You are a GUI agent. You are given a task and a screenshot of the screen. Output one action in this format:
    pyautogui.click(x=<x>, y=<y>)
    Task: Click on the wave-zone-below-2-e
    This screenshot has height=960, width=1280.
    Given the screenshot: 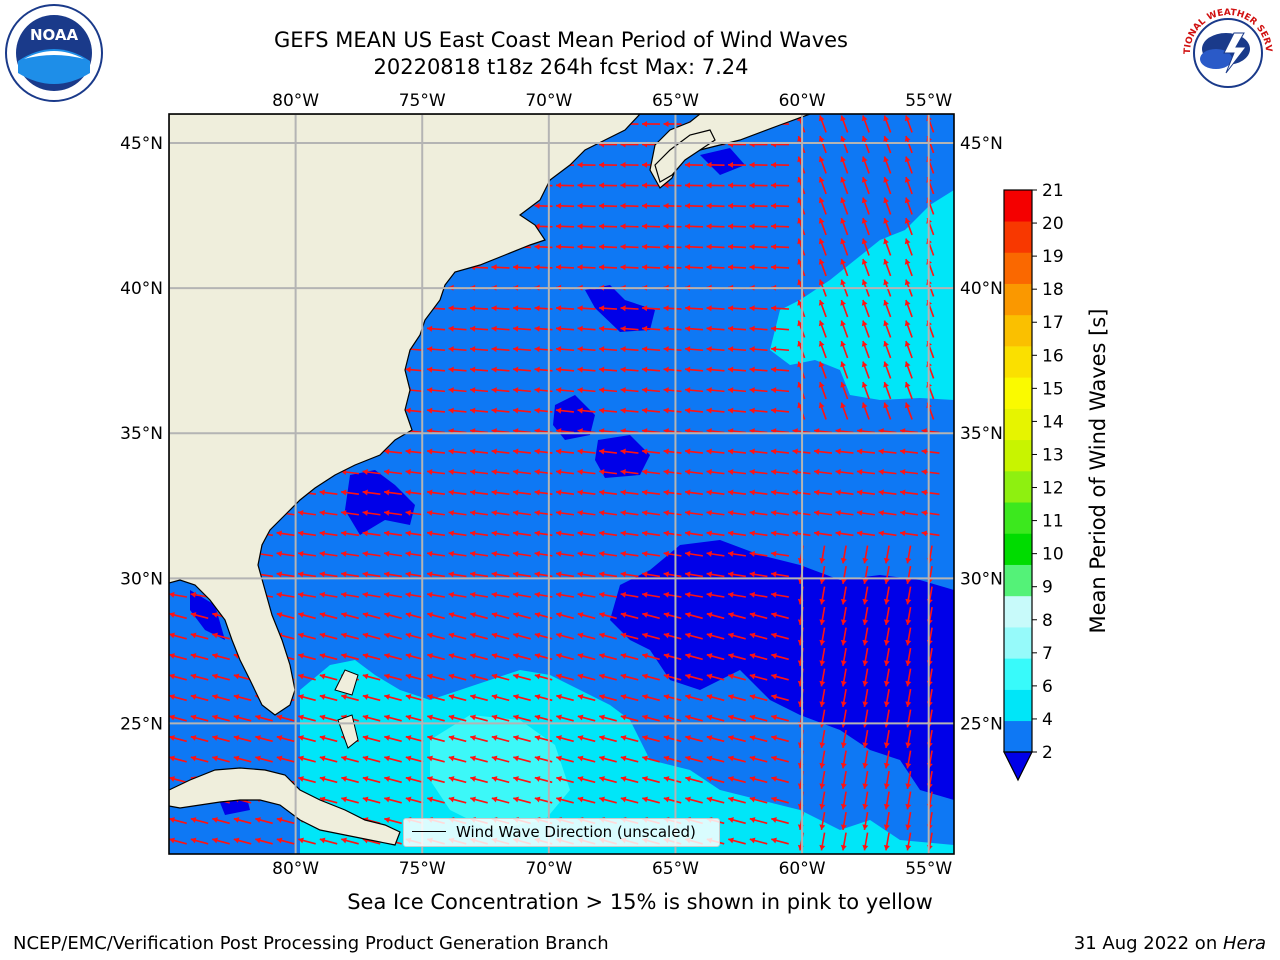 What is the action you would take?
    pyautogui.click(x=722, y=161)
    